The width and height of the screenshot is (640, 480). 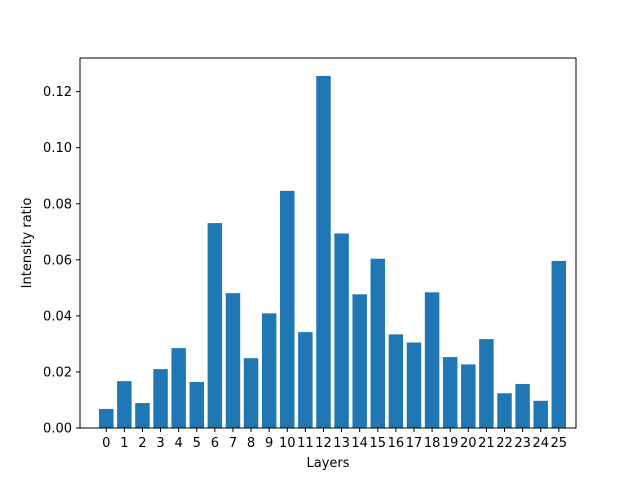 What do you see at coordinates (57, 148) in the screenshot?
I see `y-tick-label: 0.10` at bounding box center [57, 148].